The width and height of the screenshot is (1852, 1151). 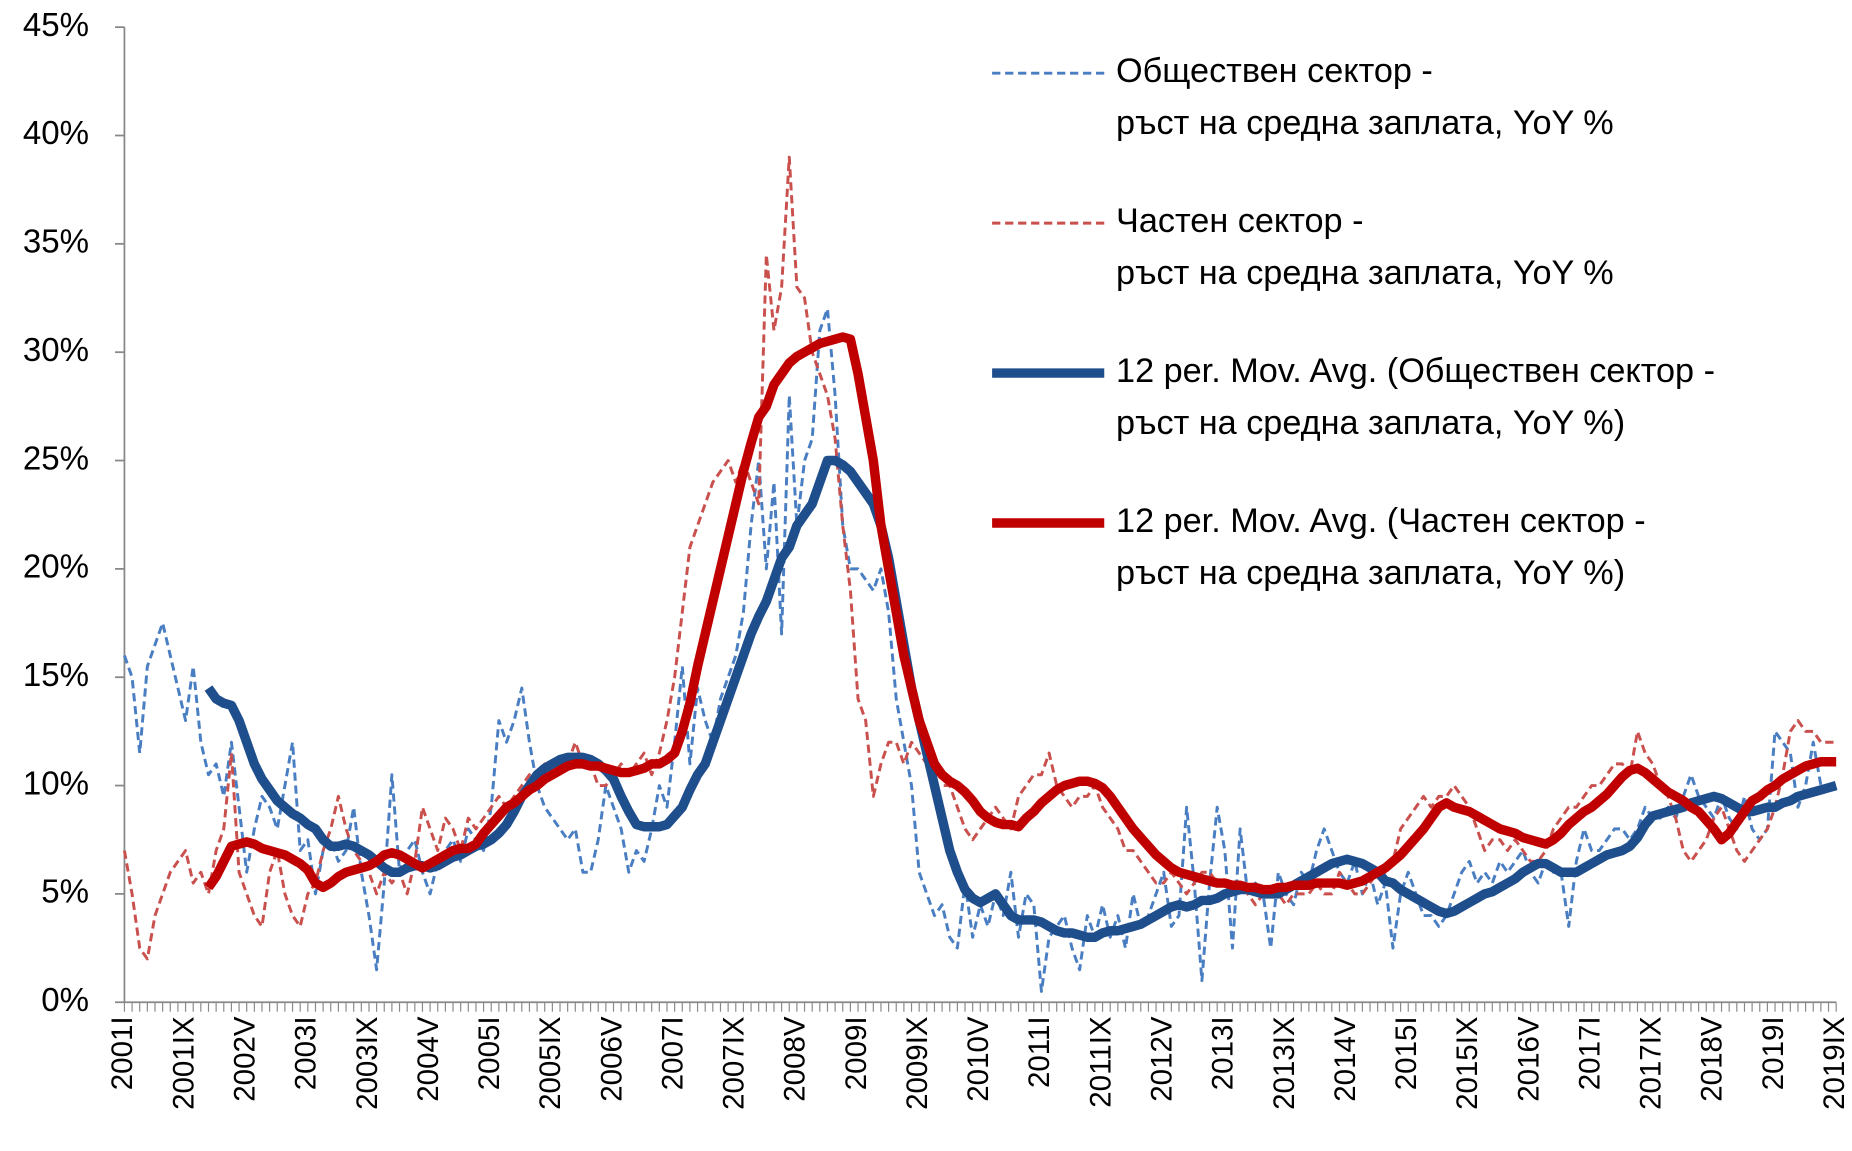 I want to click on y-tick-label: 40%, so click(x=56, y=133).